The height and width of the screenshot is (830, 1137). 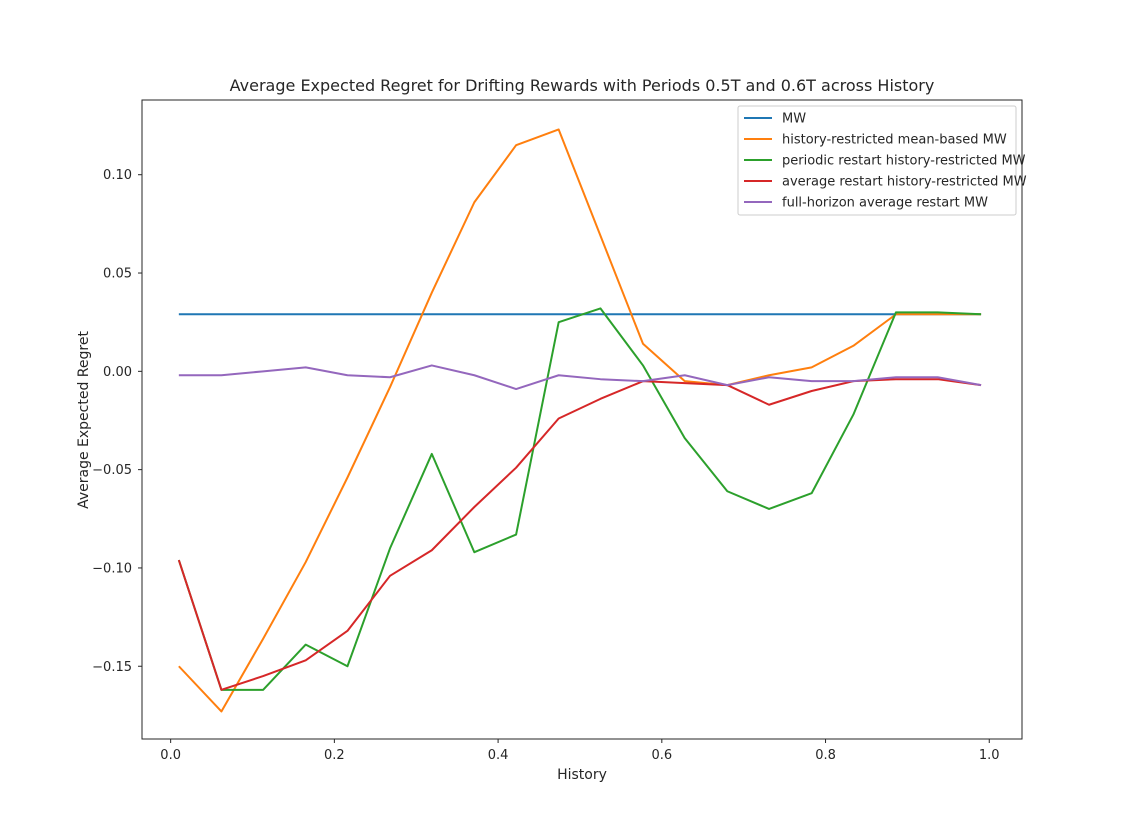 What do you see at coordinates (334, 755) in the screenshot?
I see `x-tick-label: 0.2` at bounding box center [334, 755].